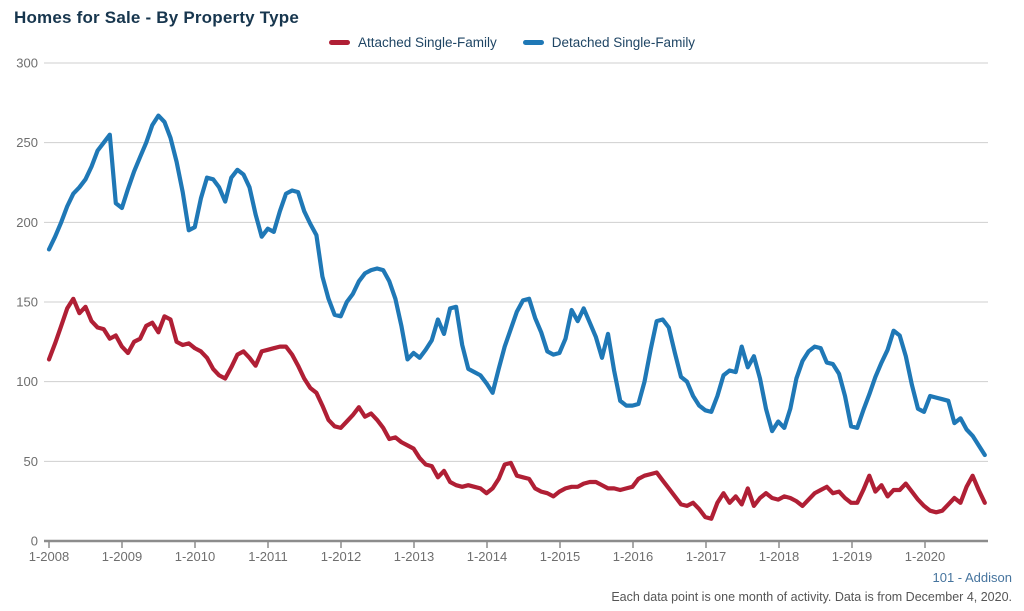 This screenshot has height=611, width=1024. Describe the element at coordinates (779, 556) in the screenshot. I see `x-tick-label: 1-2018` at that location.